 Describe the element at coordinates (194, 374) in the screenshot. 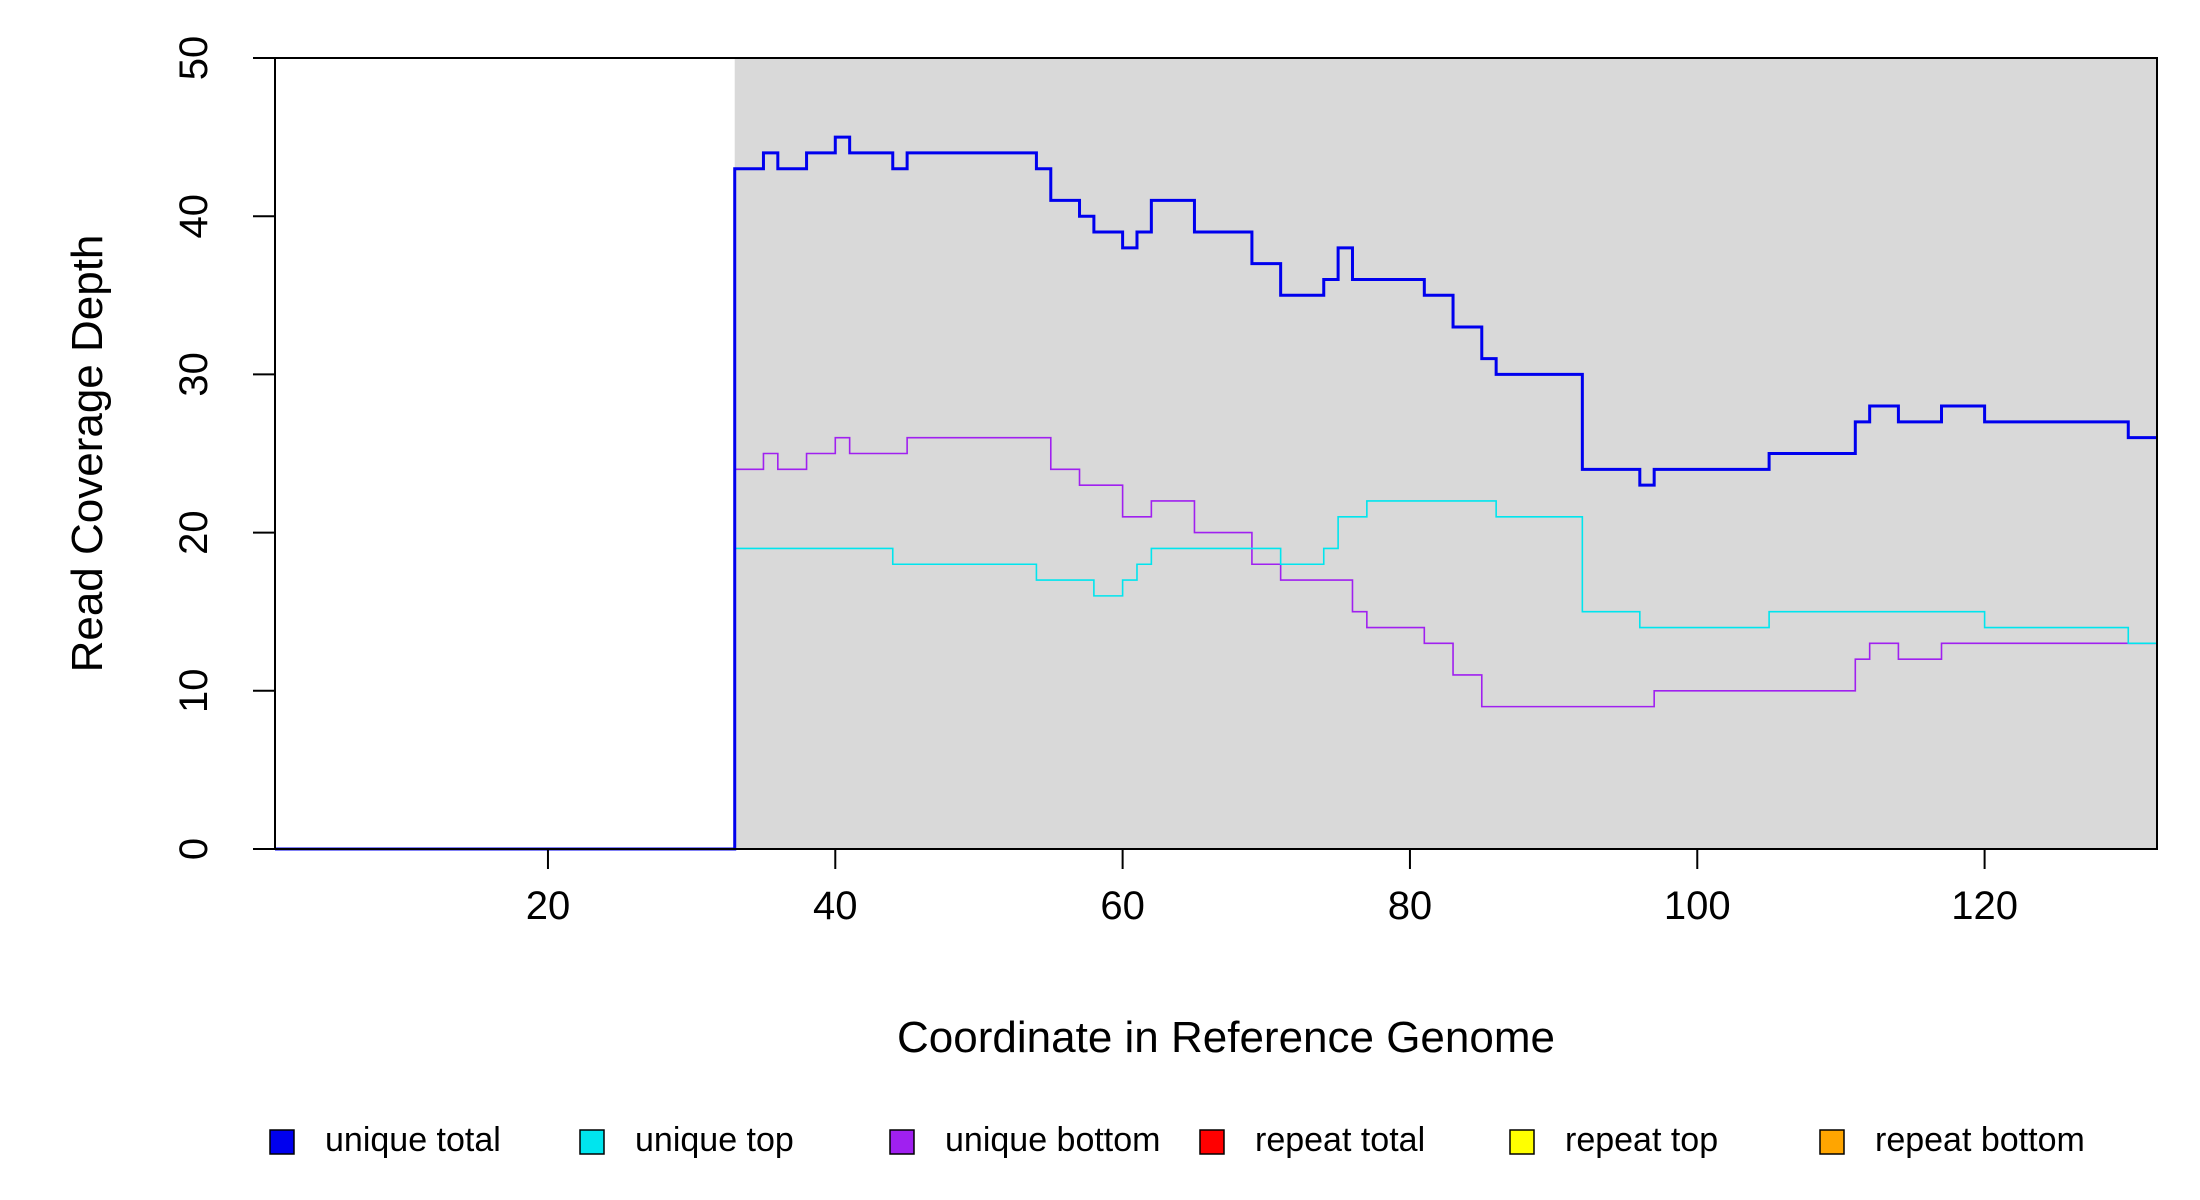

I see `y-tick-label: 30` at that location.